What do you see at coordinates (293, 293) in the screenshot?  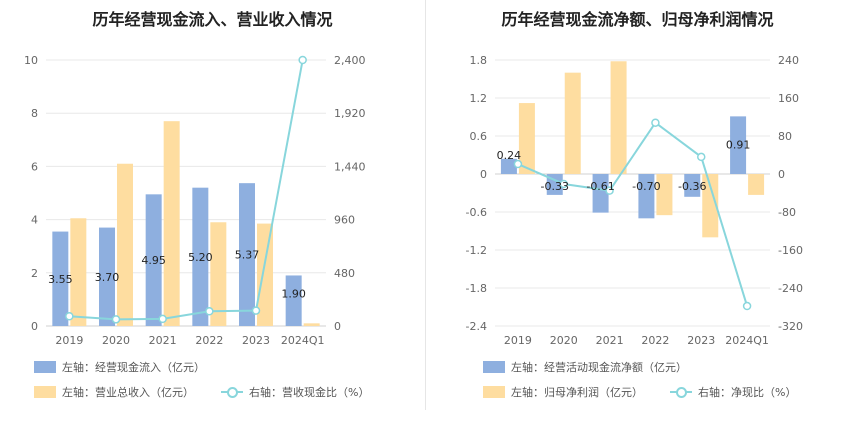 I see `data-label: 1.90` at bounding box center [293, 293].